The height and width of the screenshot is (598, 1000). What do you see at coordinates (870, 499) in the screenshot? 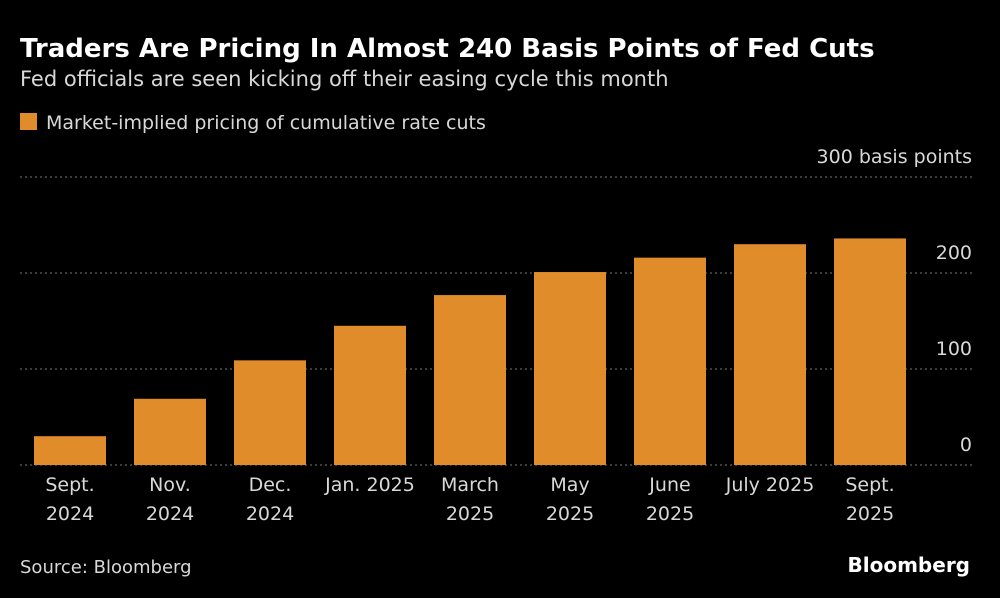
I see `x-tick-label: Sept. 2025` at bounding box center [870, 499].